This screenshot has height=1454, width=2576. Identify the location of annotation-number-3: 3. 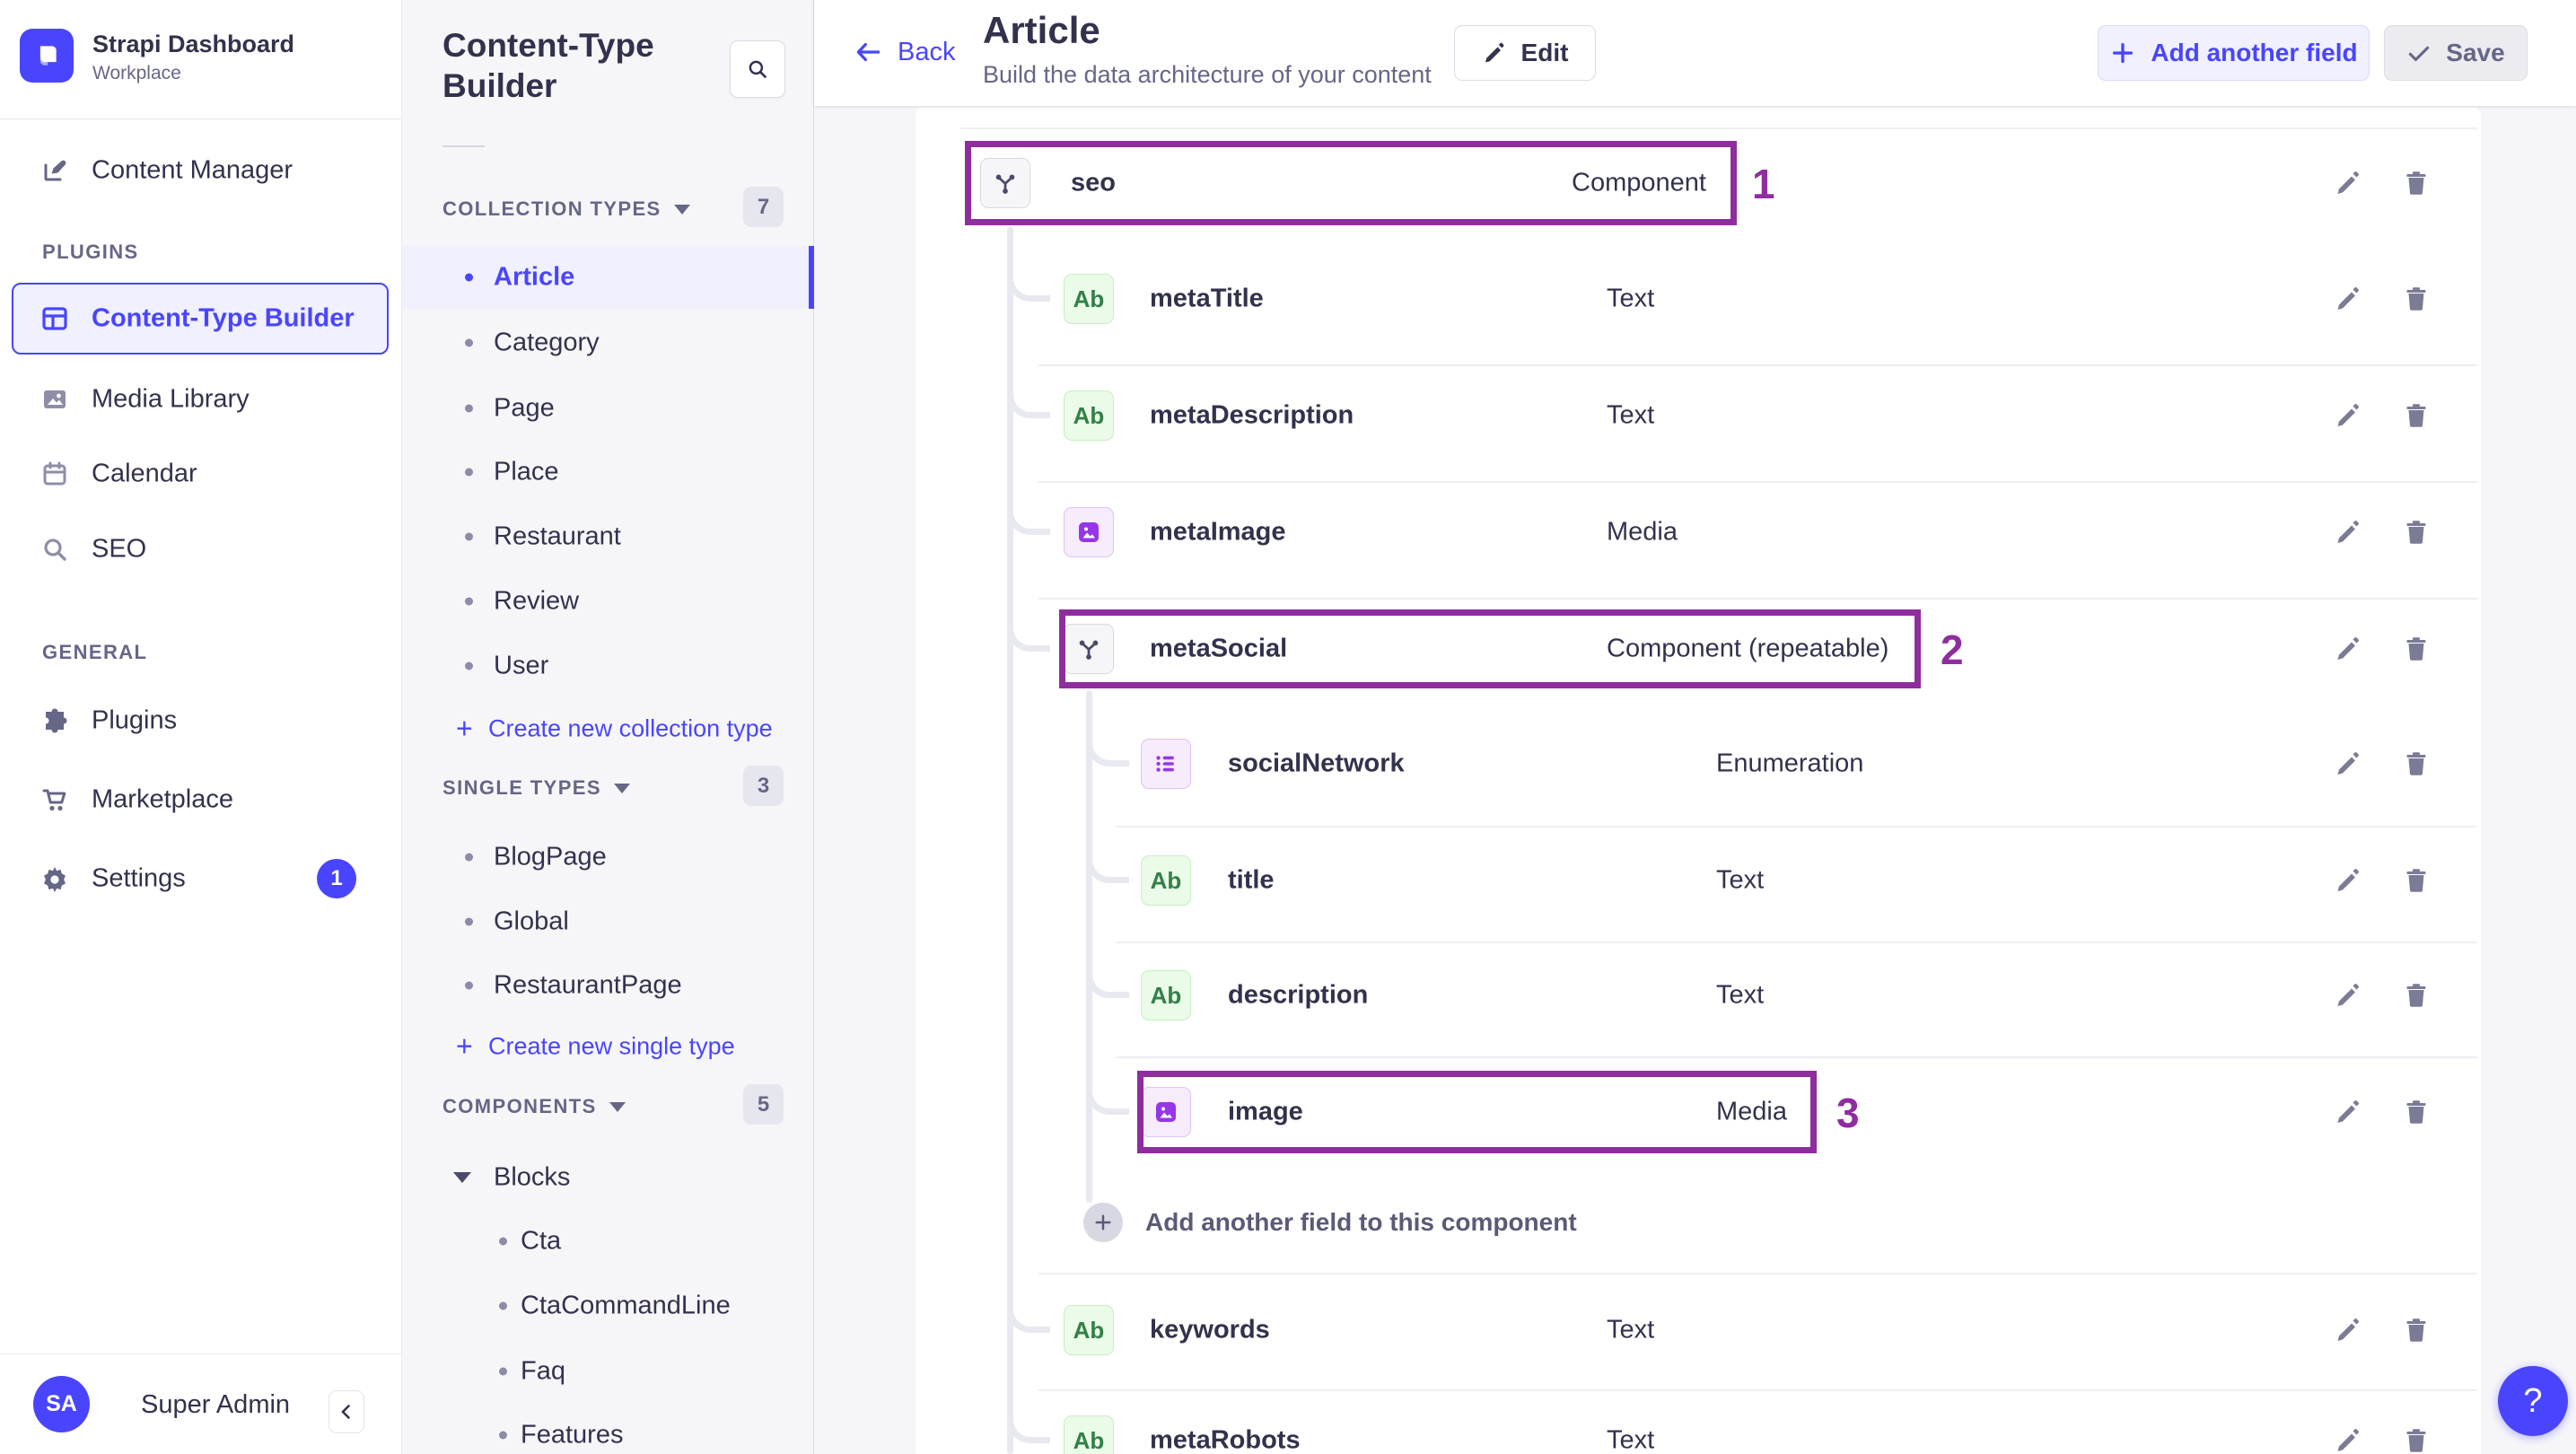
(1848, 1113).